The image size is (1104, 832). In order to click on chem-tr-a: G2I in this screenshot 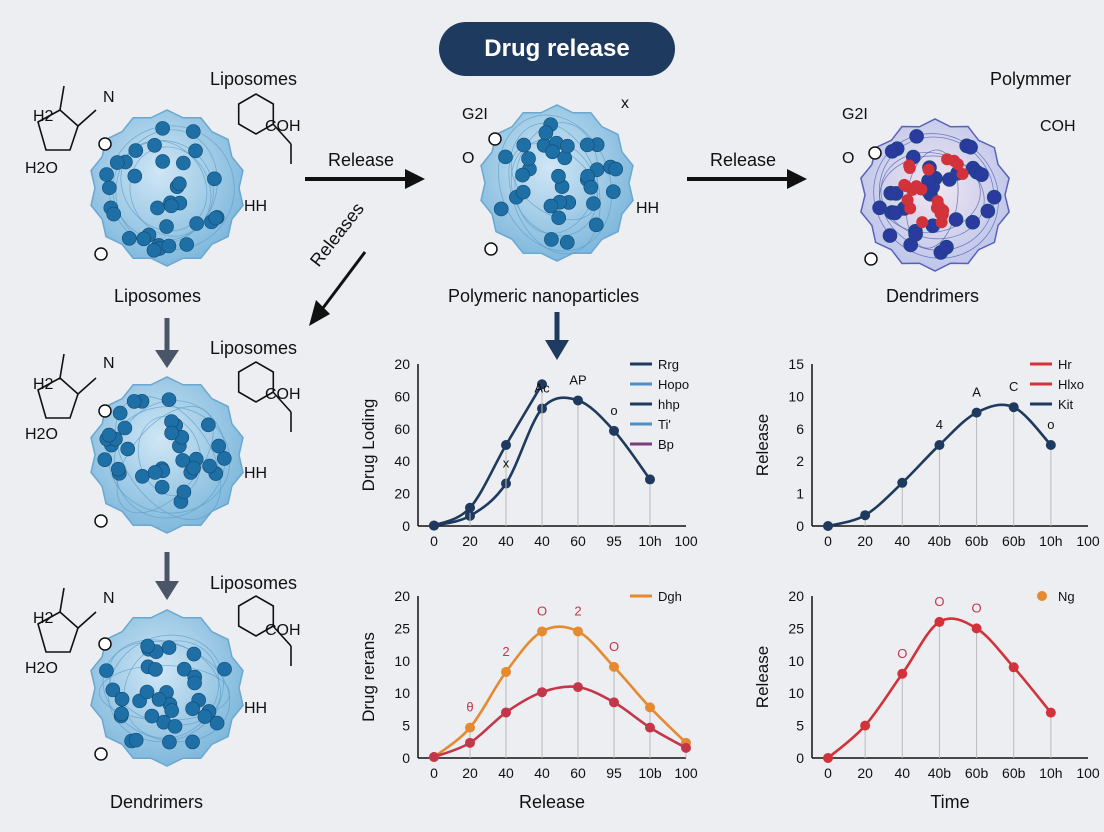, I will do `click(855, 114)`.